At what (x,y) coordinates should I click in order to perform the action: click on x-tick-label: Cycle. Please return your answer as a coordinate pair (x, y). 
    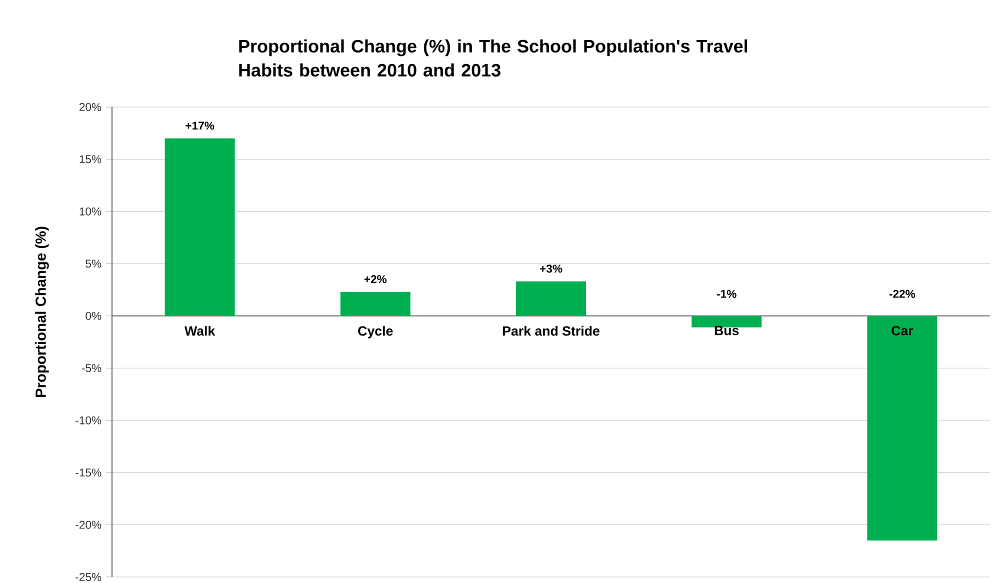
    Looking at the image, I should click on (375, 332).